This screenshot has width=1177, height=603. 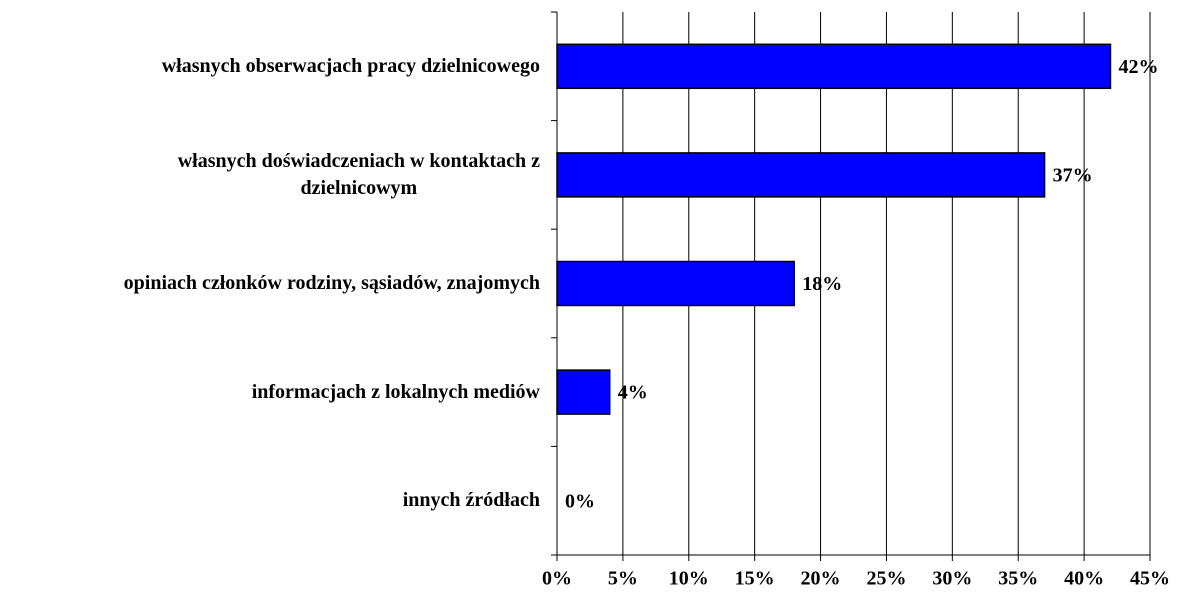 What do you see at coordinates (580, 501) in the screenshot?
I see `value-label: 0%` at bounding box center [580, 501].